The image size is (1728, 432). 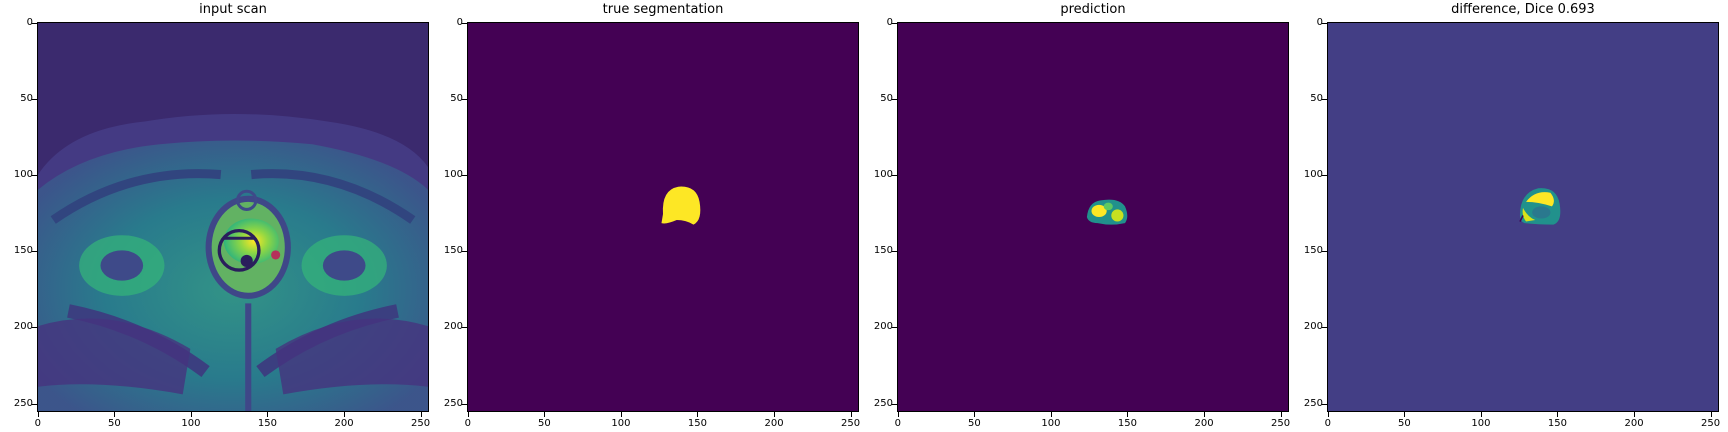 I want to click on panel-title: true segmentation, so click(x=663, y=9).